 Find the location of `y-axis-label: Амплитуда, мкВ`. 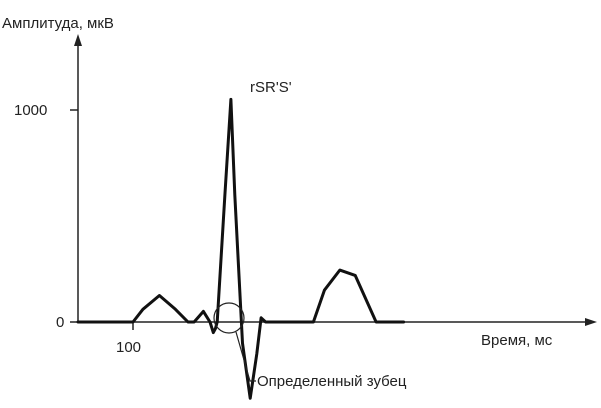

y-axis-label: Амплитуда, мкВ is located at coordinates (58, 23).